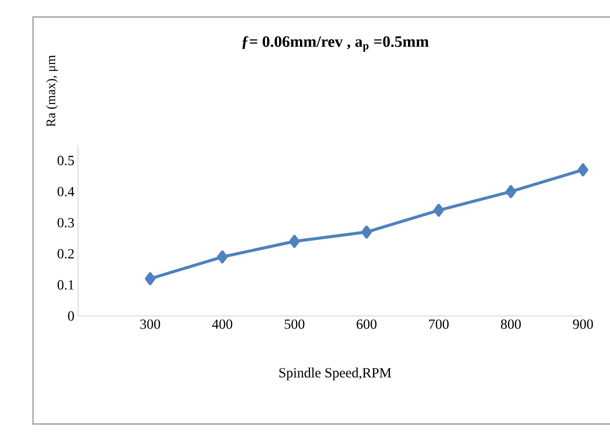 The image size is (610, 436). What do you see at coordinates (335, 374) in the screenshot?
I see `x-axis-title: Spindle Speed,RPM` at bounding box center [335, 374].